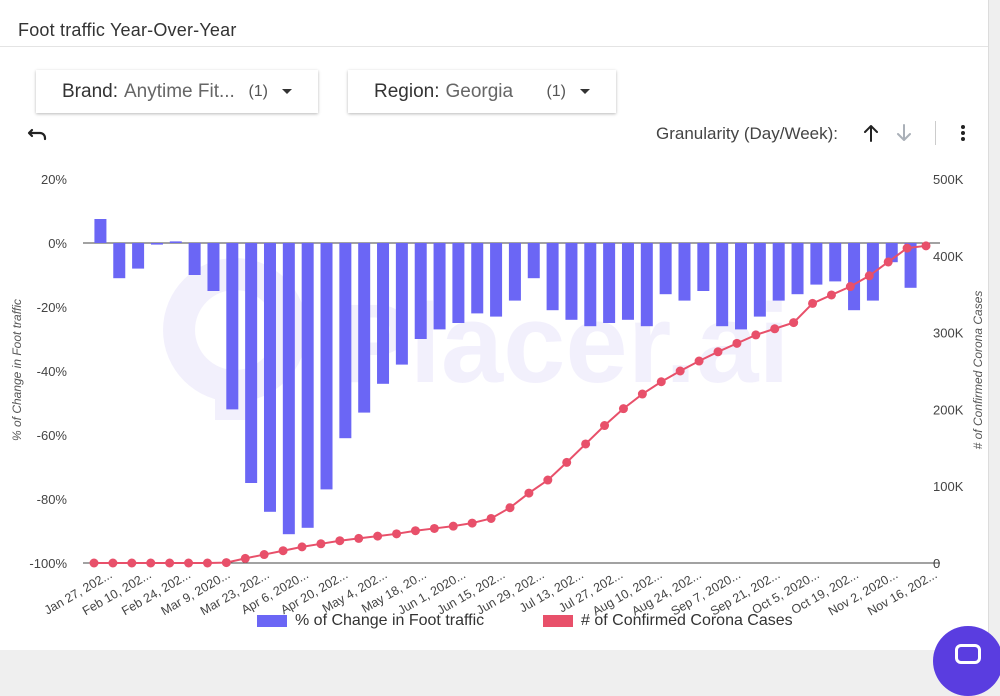 This screenshot has height=696, width=1000. Describe the element at coordinates (558, 621) in the screenshot. I see `legend-swatch` at that location.